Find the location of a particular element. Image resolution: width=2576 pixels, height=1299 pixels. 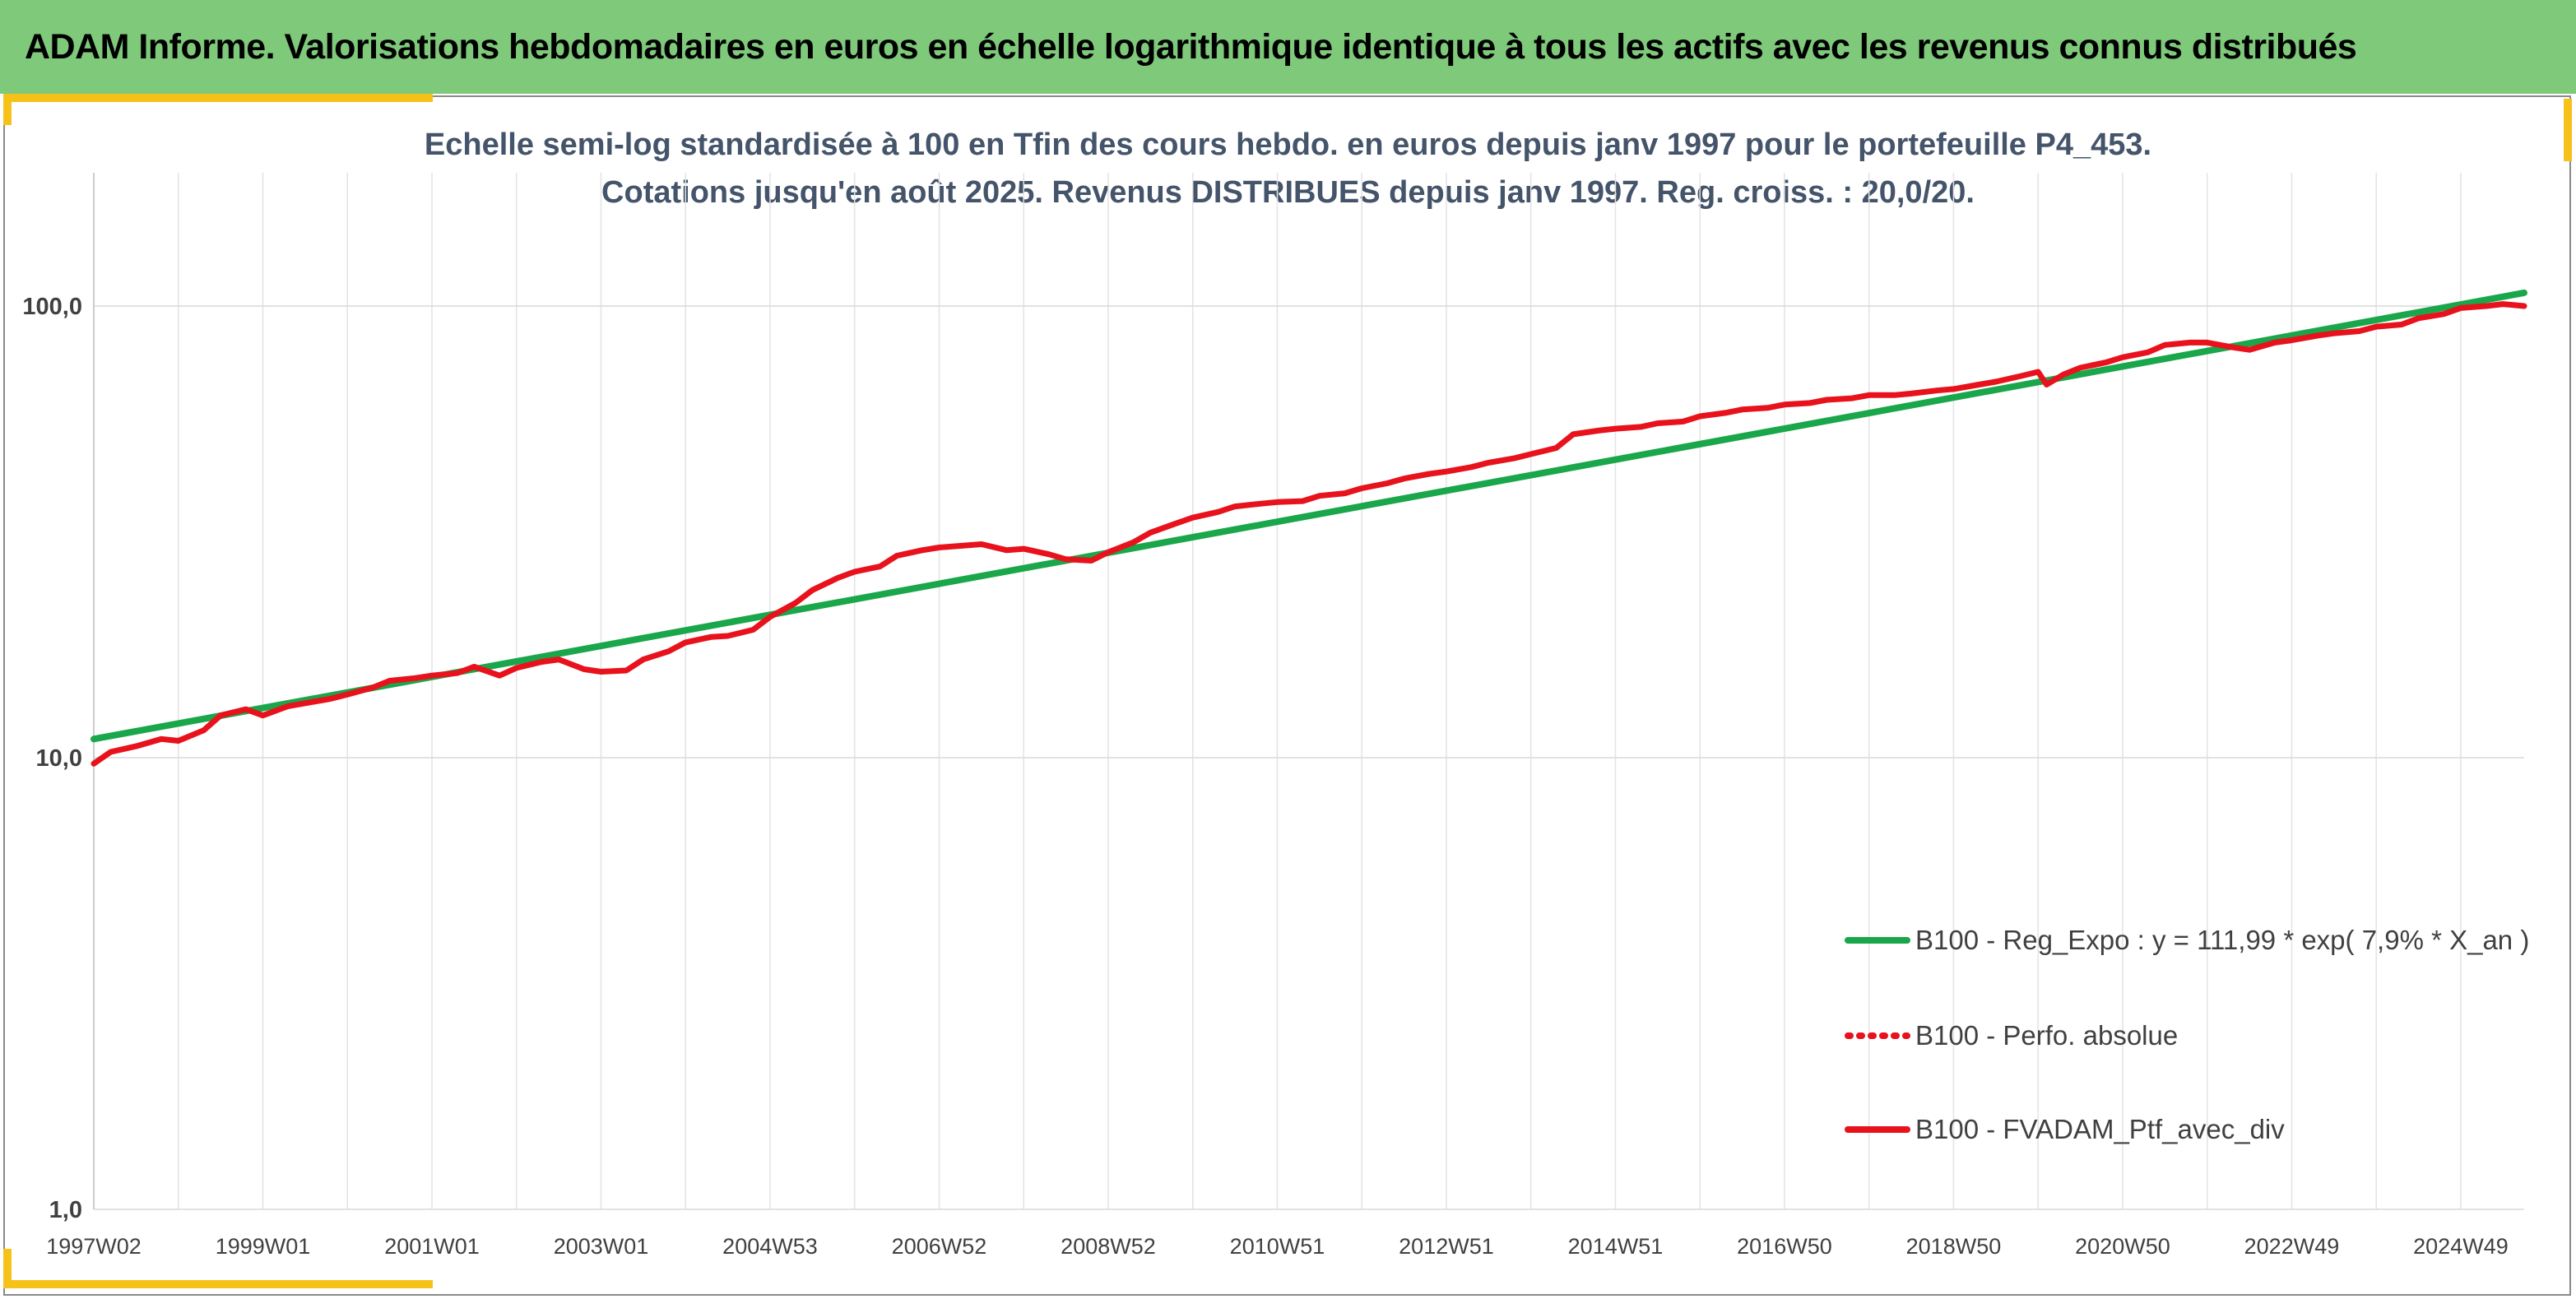

x-tick-label: 2022W49 is located at coordinates (2292, 1246).